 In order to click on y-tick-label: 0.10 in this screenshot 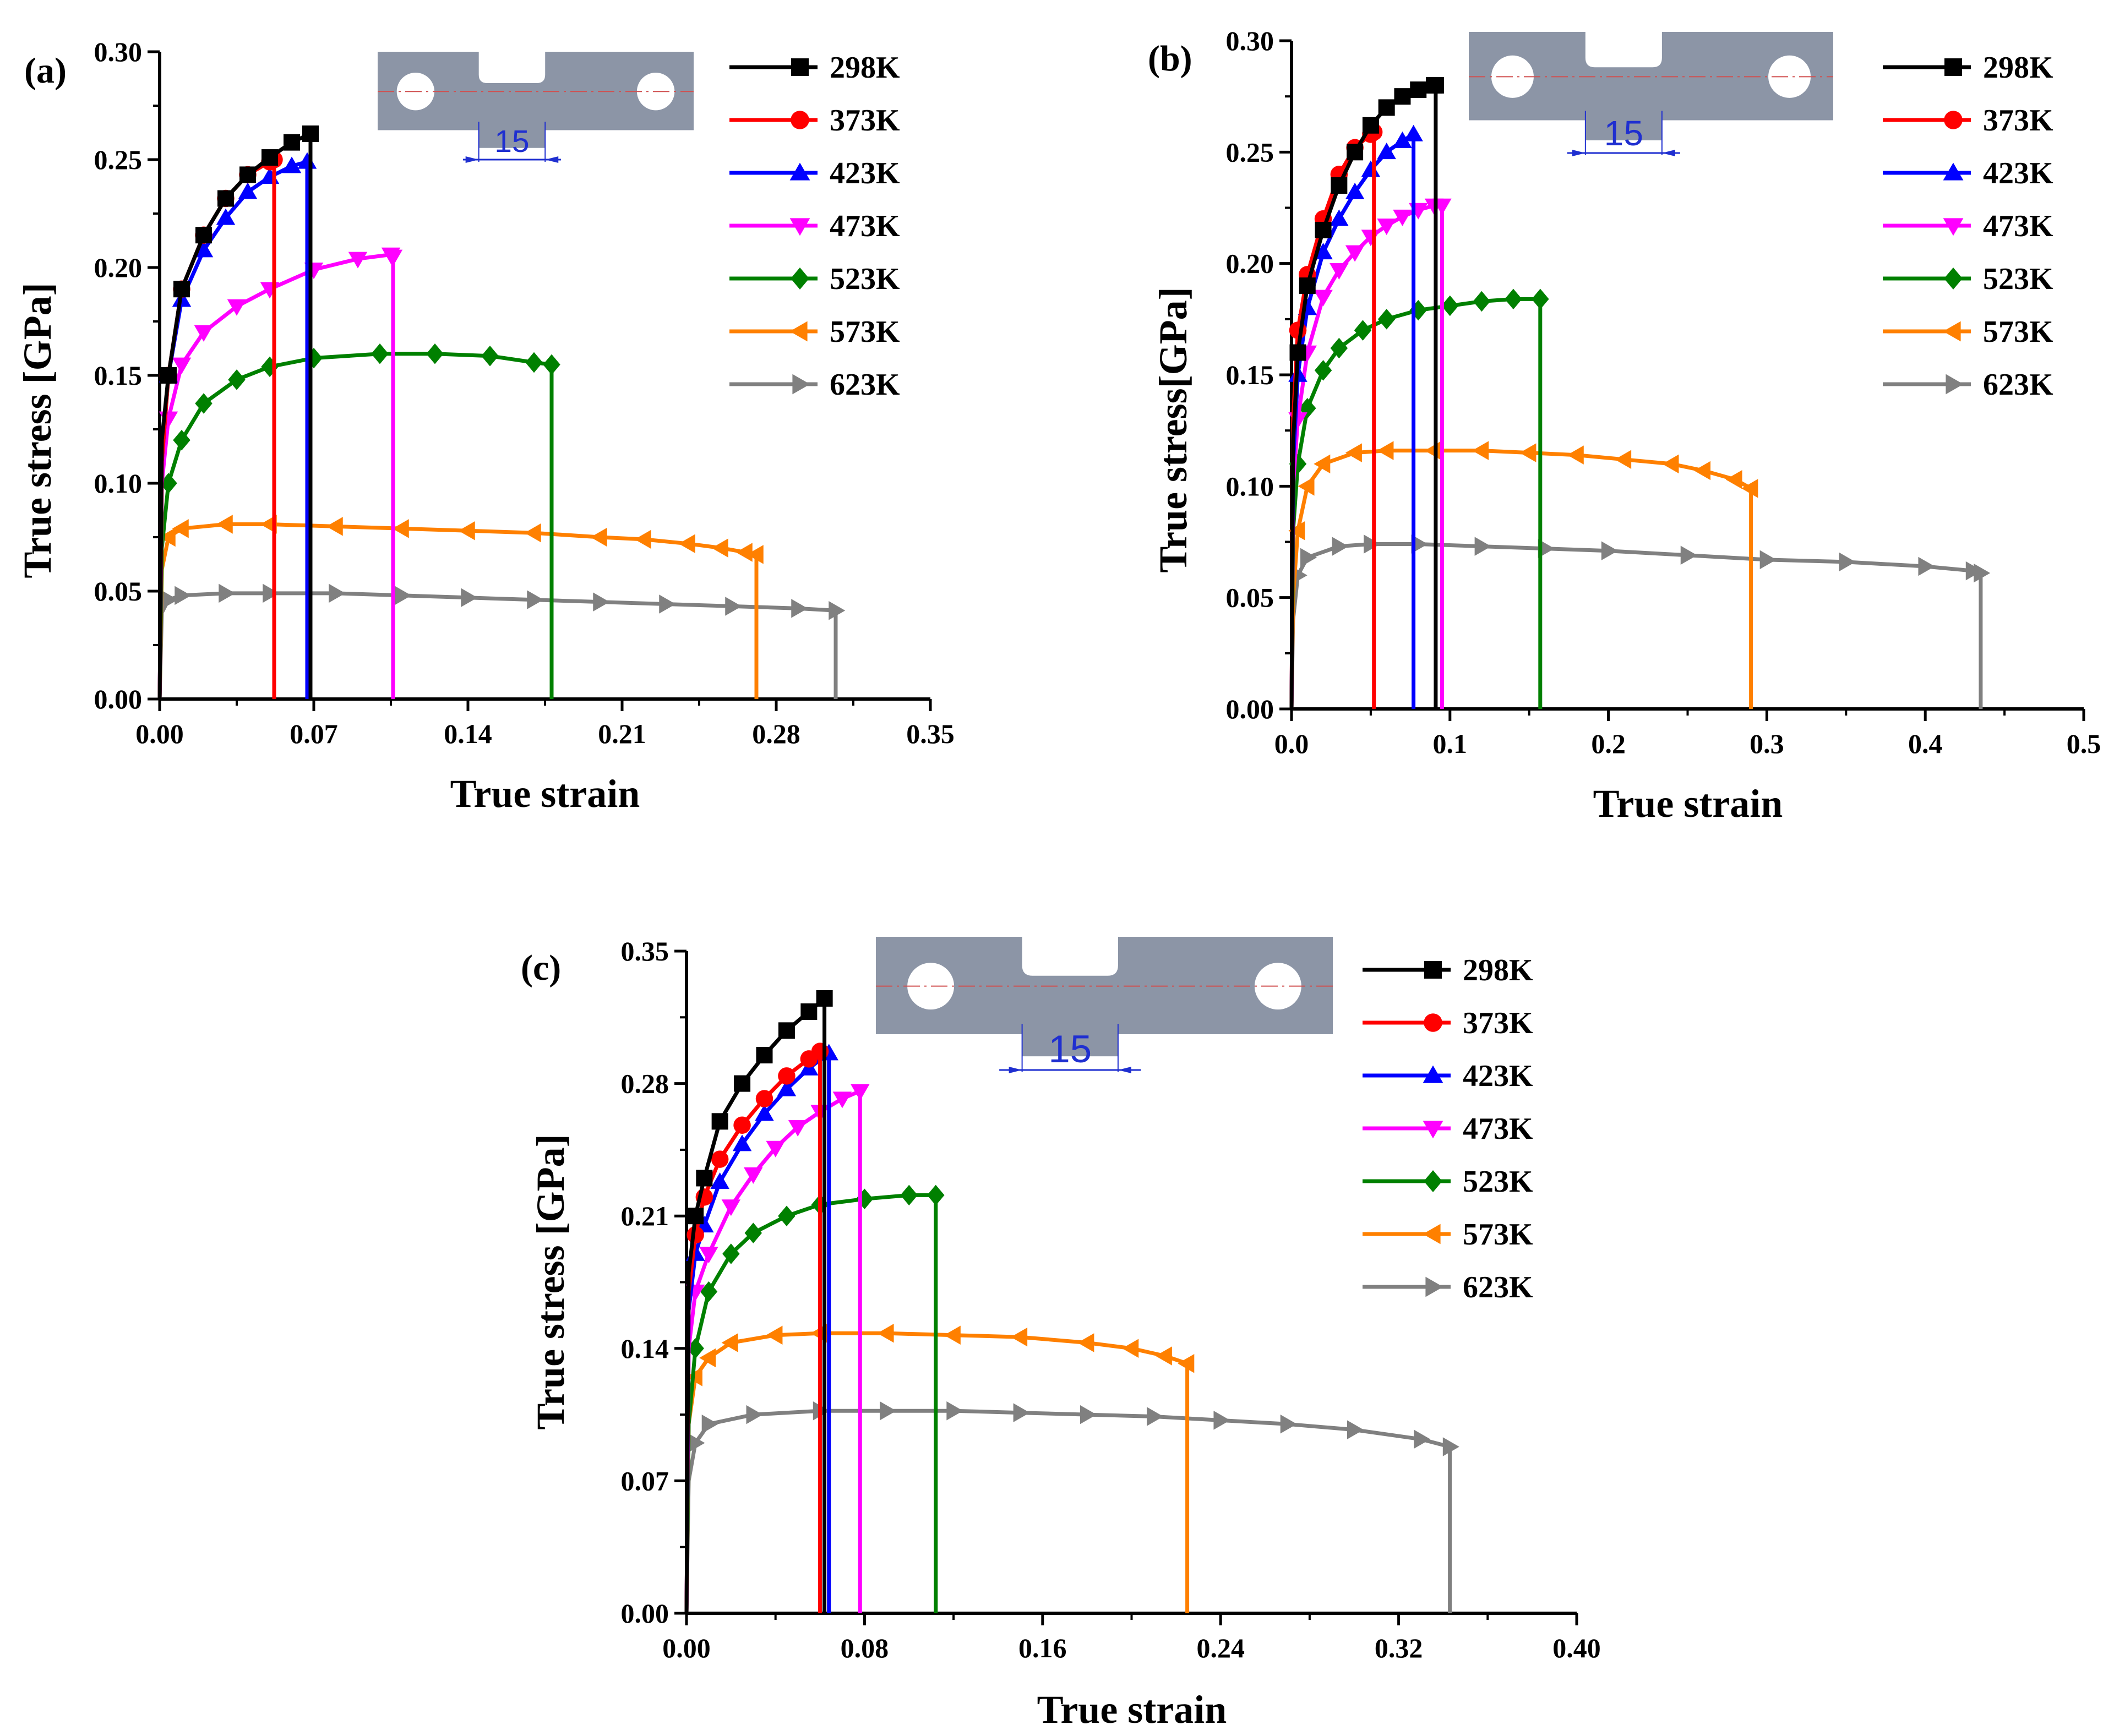, I will do `click(119, 484)`.